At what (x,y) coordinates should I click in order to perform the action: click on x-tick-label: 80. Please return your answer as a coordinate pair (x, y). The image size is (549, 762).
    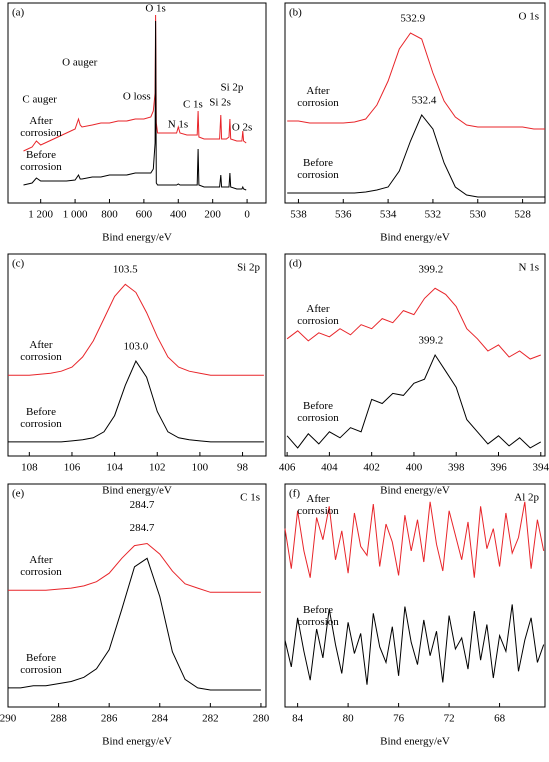
    Looking at the image, I should click on (349, 719).